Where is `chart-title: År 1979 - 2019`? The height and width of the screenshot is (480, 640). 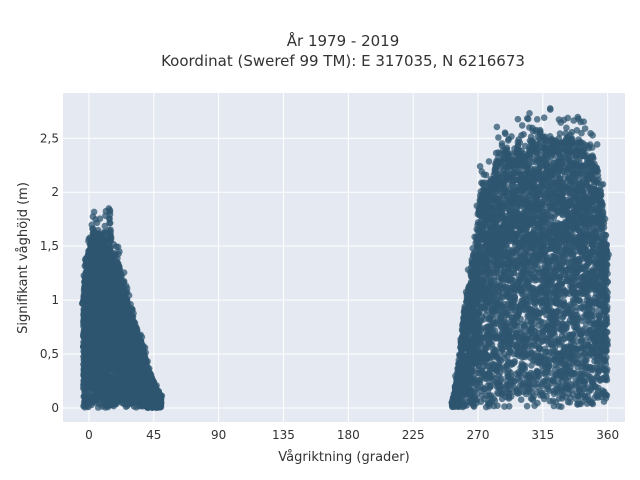
chart-title: År 1979 - 2019 is located at coordinates (343, 40).